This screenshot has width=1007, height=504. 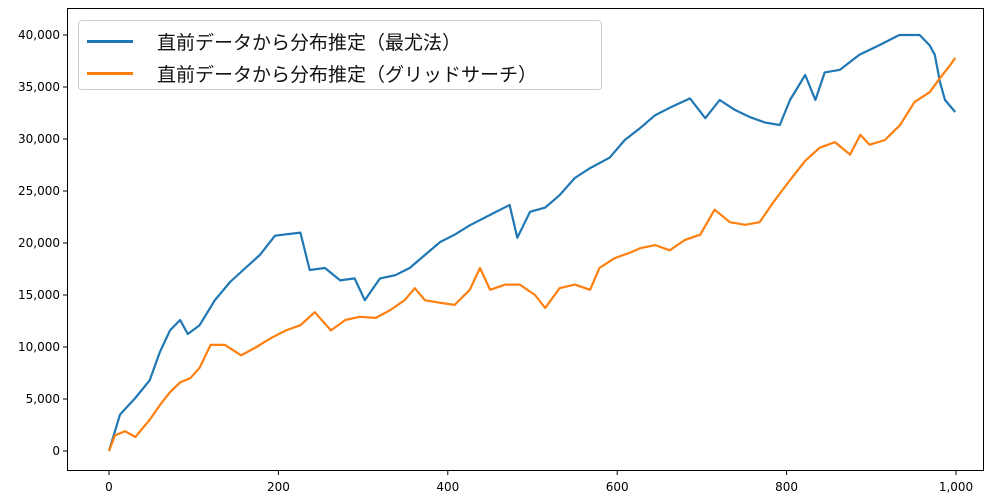 I want to click on legend: 直前データから分布推定（最尤法） 直前データから分布推定（グリッドサーチ）, so click(x=340, y=55).